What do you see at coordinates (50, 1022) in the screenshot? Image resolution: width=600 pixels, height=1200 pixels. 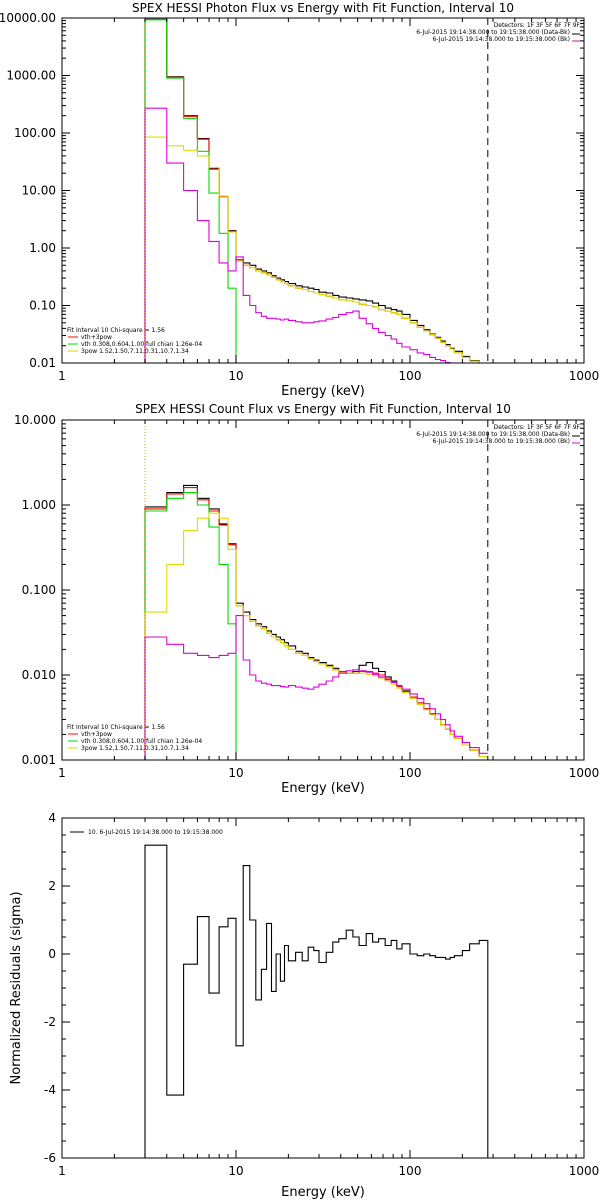 I see `residuals-y-tick-label: -2` at bounding box center [50, 1022].